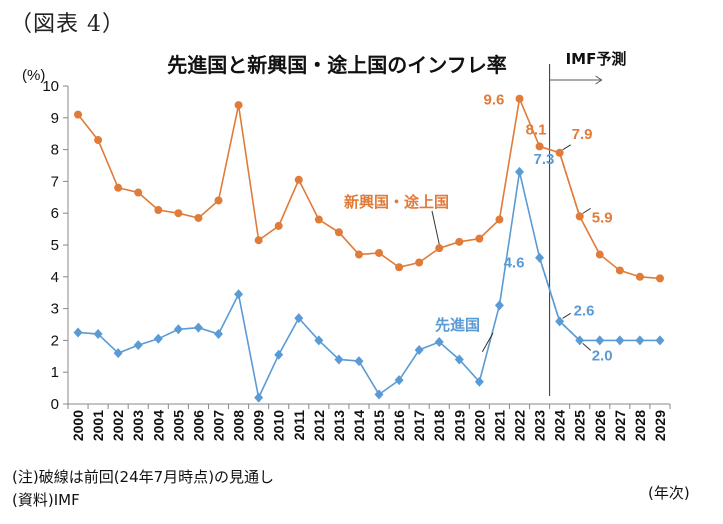  What do you see at coordinates (118, 425) in the screenshot?
I see `x-tick-label: 2002` at bounding box center [118, 425].